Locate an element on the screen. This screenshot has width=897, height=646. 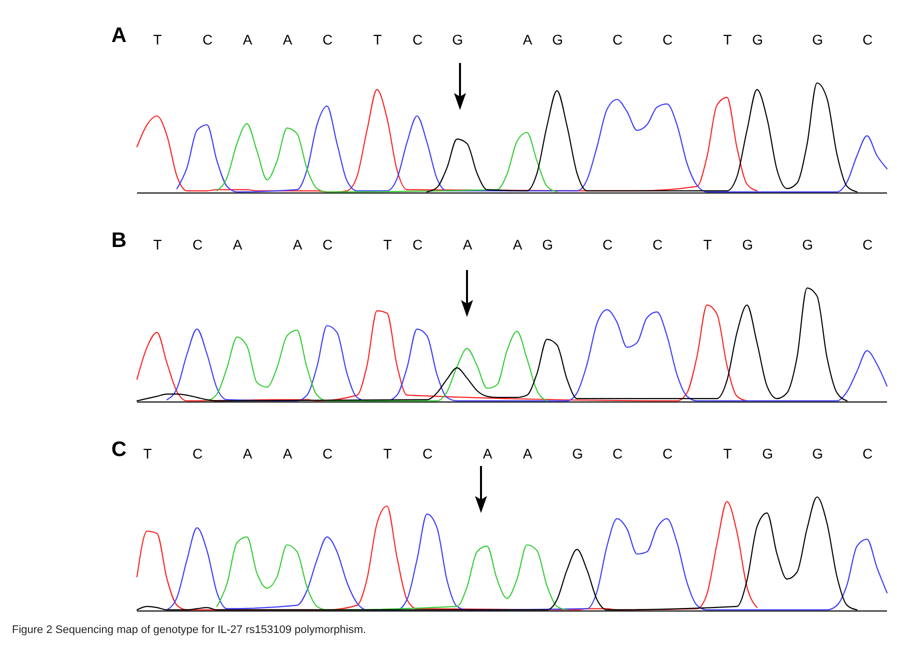
caption: Figure 2 Sequencing map of genotype for IL-27 rs153109 polymorphism. is located at coordinates (189, 630).